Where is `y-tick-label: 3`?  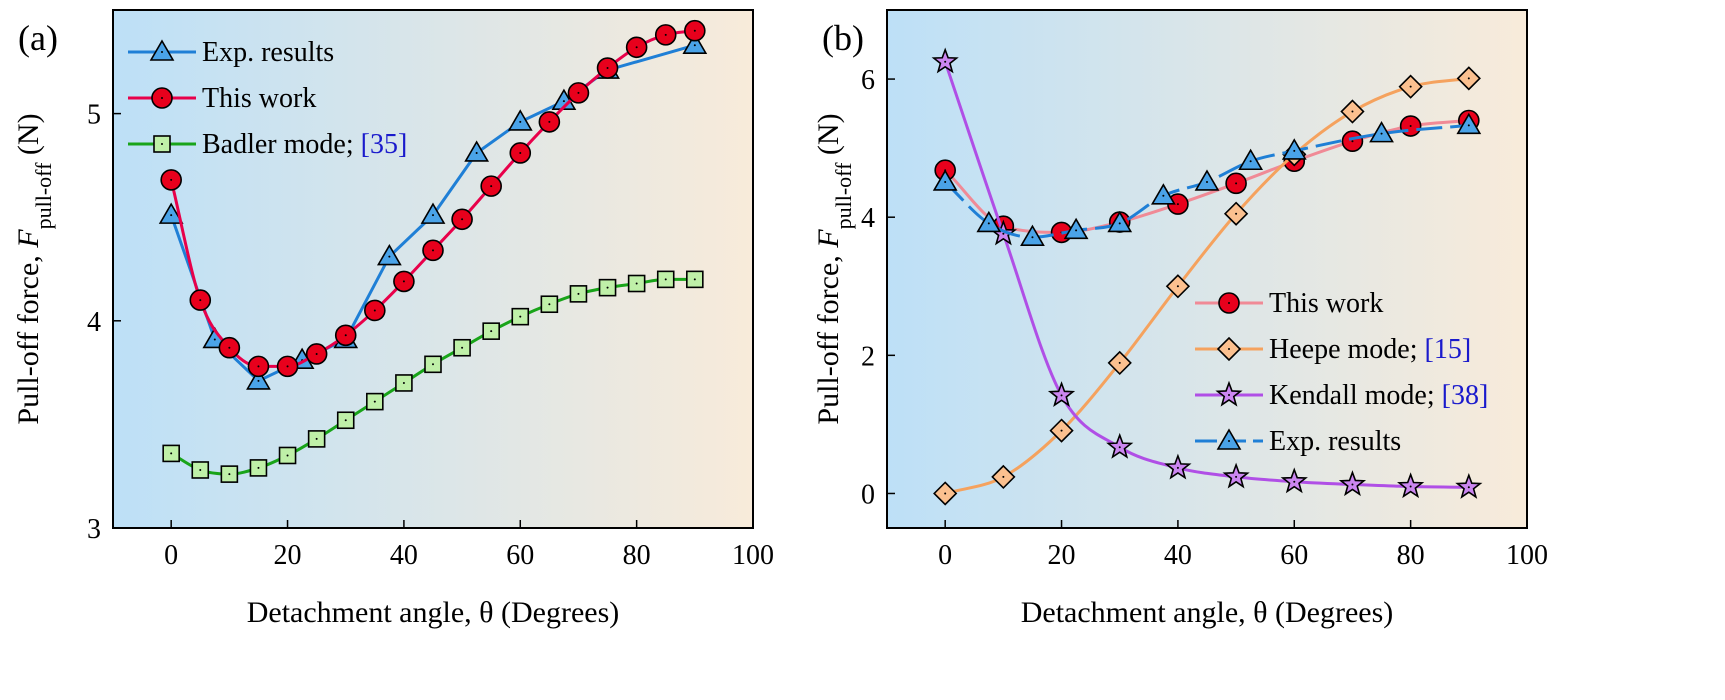
y-tick-label: 3 is located at coordinates (94, 529).